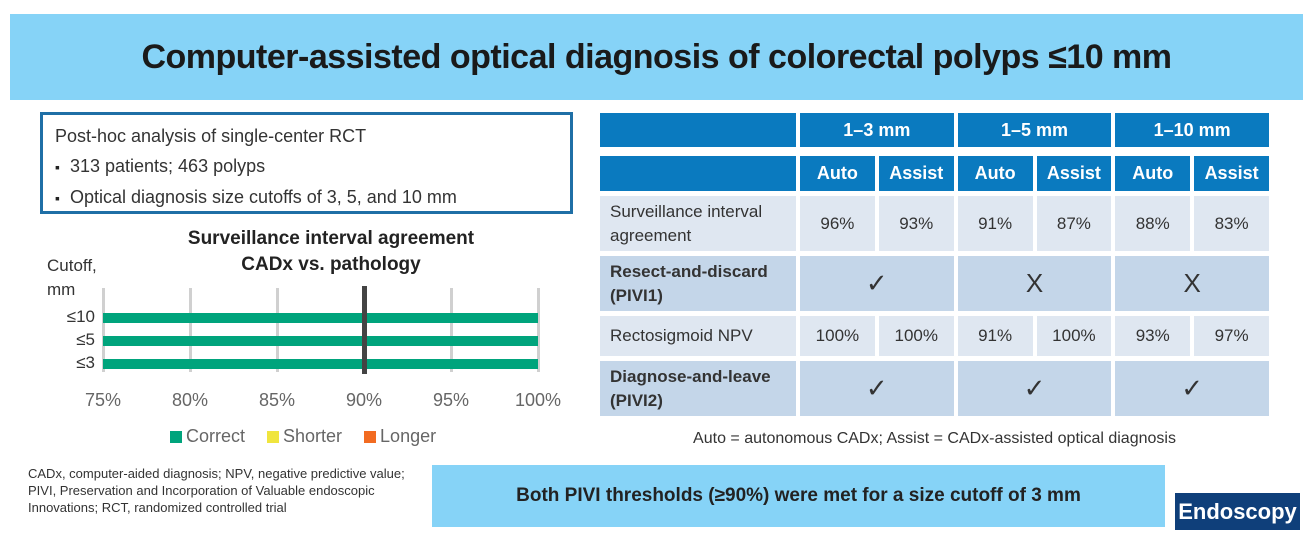 The image size is (1313, 545). Describe the element at coordinates (80, 316) in the screenshot. I see `y-tick-label: ≤10` at that location.